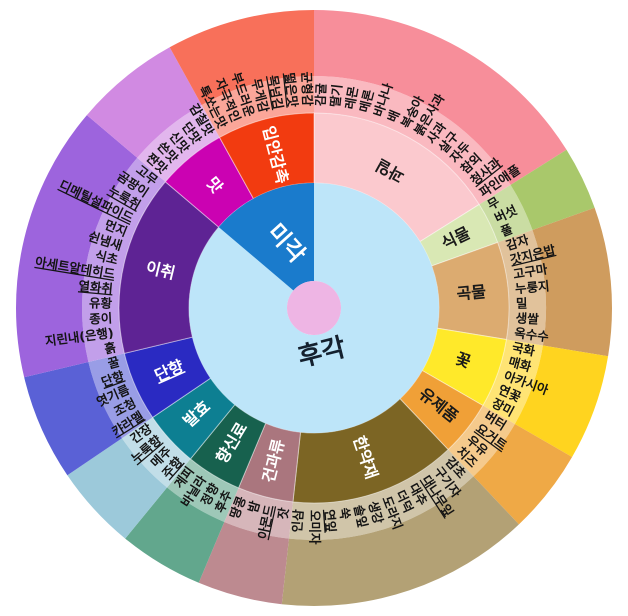 The height and width of the screenshot is (616, 628). Describe the element at coordinates (96, 287) in the screenshot. I see `item-label: 열화취` at that location.